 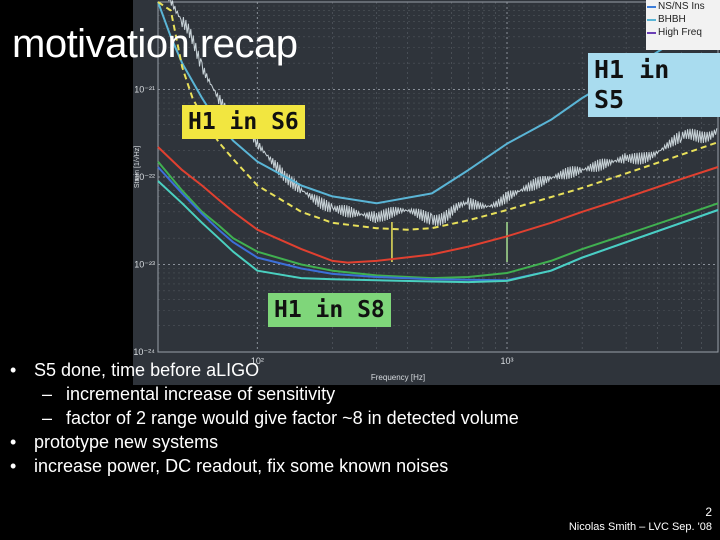 I want to click on legend-label: High Freq, so click(x=680, y=32).